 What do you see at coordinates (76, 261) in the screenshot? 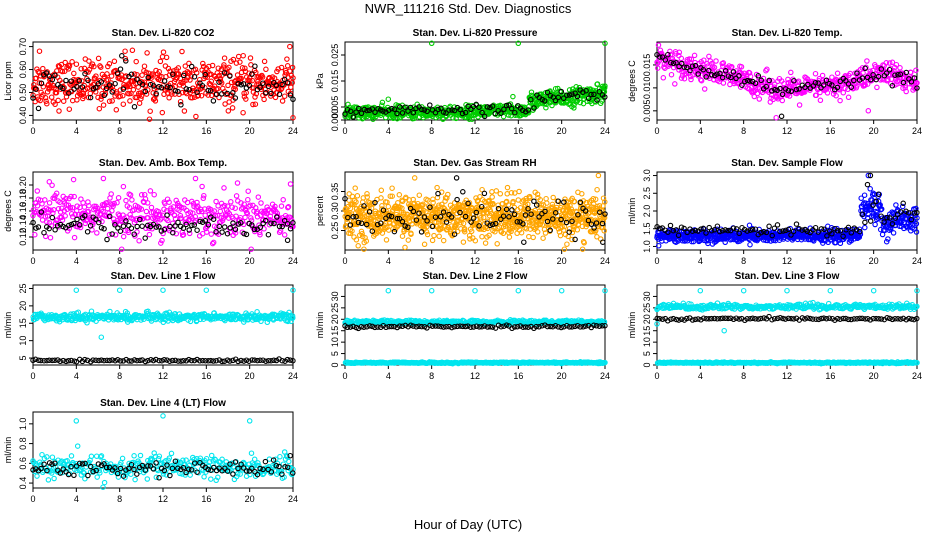
I see `x-tick-label: 4` at bounding box center [76, 261].